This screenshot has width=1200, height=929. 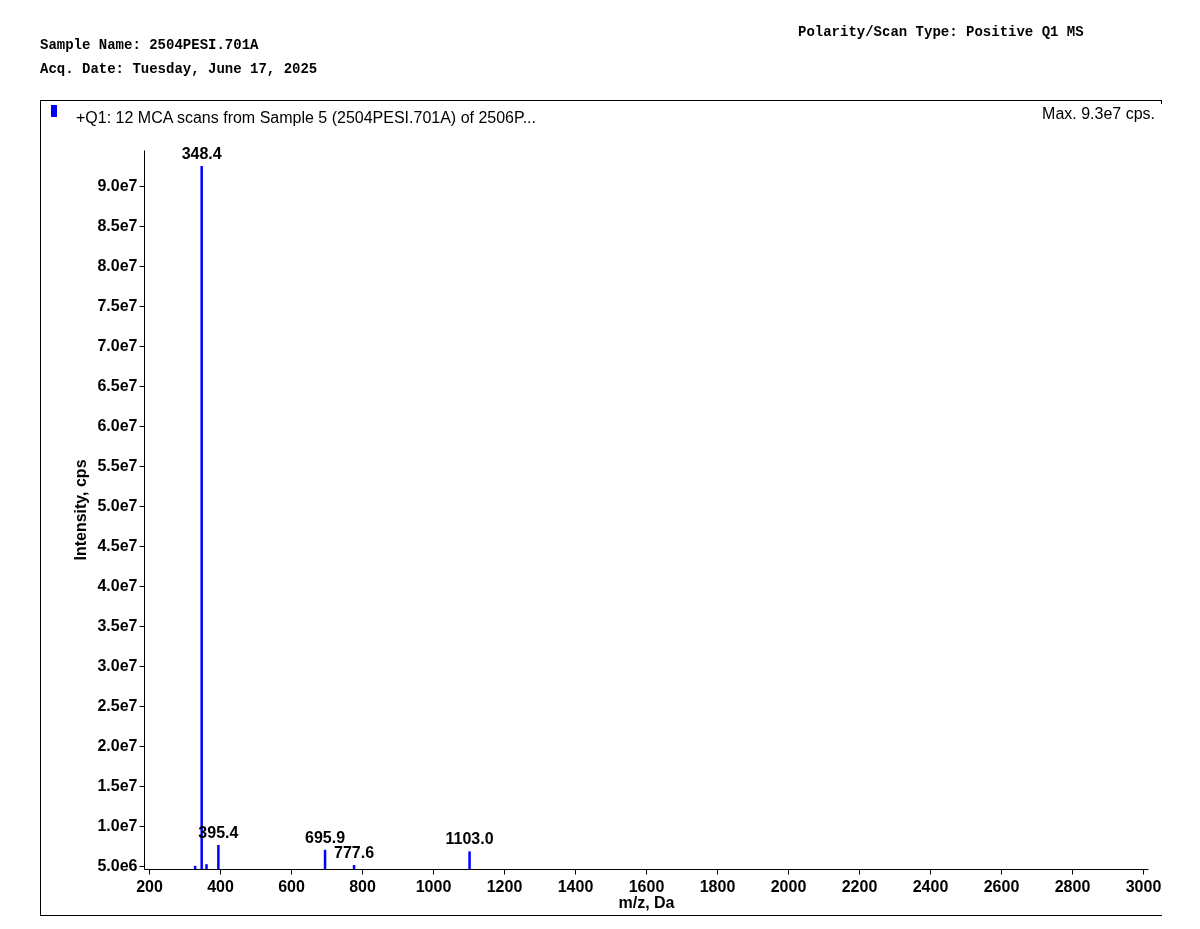 What do you see at coordinates (941, 32) in the screenshot?
I see `text: Polarity/Scan Type: Positive Q1 MS` at bounding box center [941, 32].